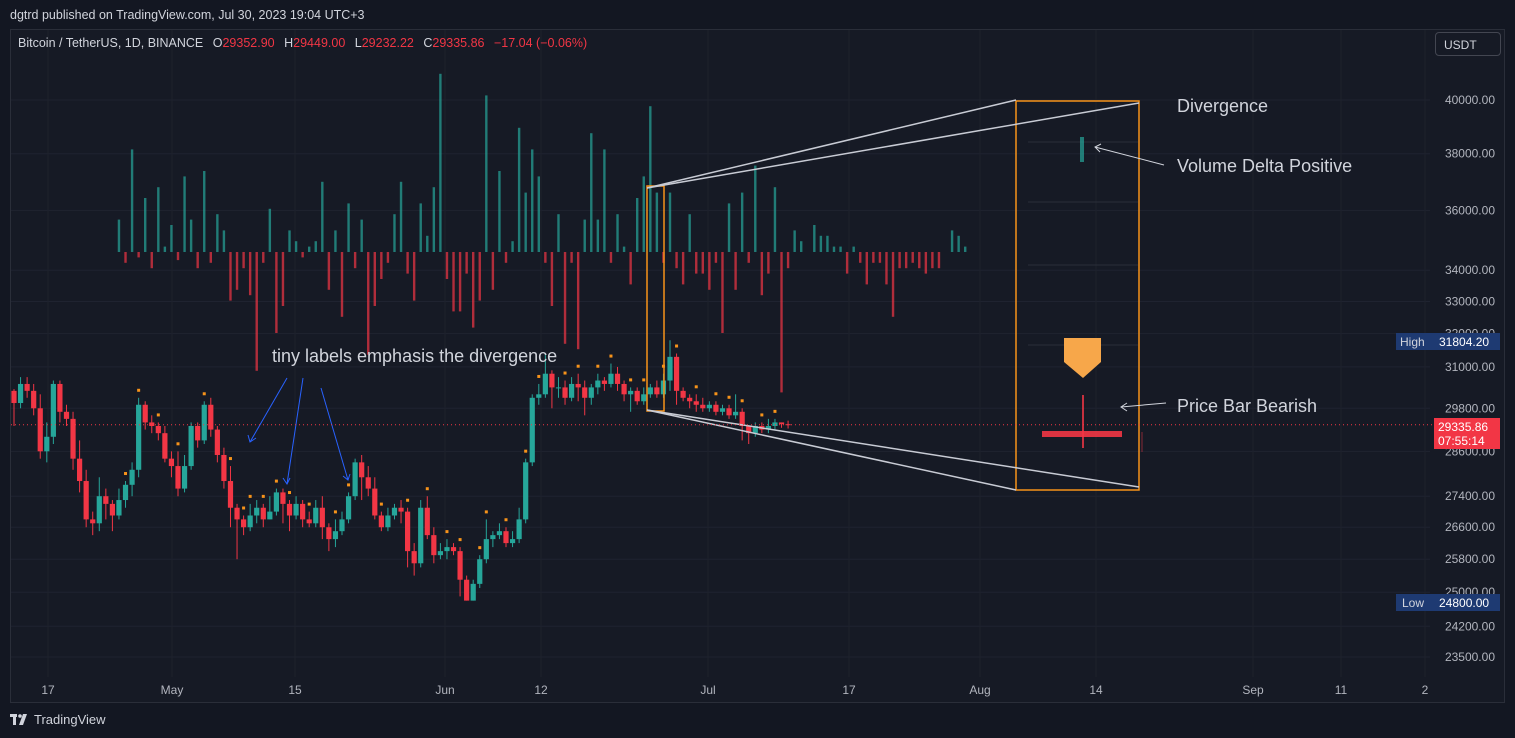 Image resolution: width=1515 pixels, height=738 pixels. Describe the element at coordinates (1468, 44) in the screenshot. I see `currency-button: USDT` at that location.